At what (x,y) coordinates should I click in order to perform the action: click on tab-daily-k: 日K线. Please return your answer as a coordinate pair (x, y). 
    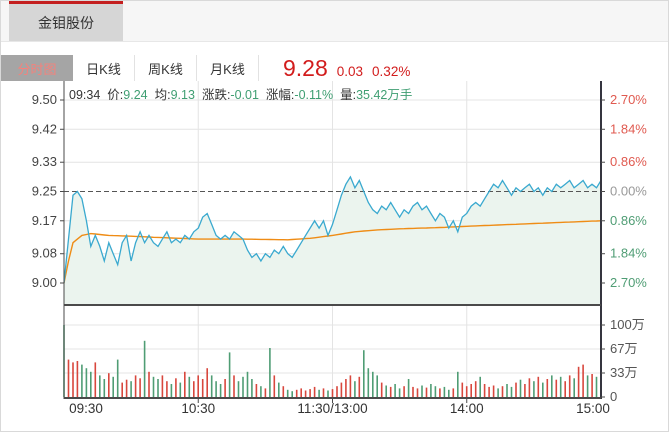
    Looking at the image, I should click on (104, 68).